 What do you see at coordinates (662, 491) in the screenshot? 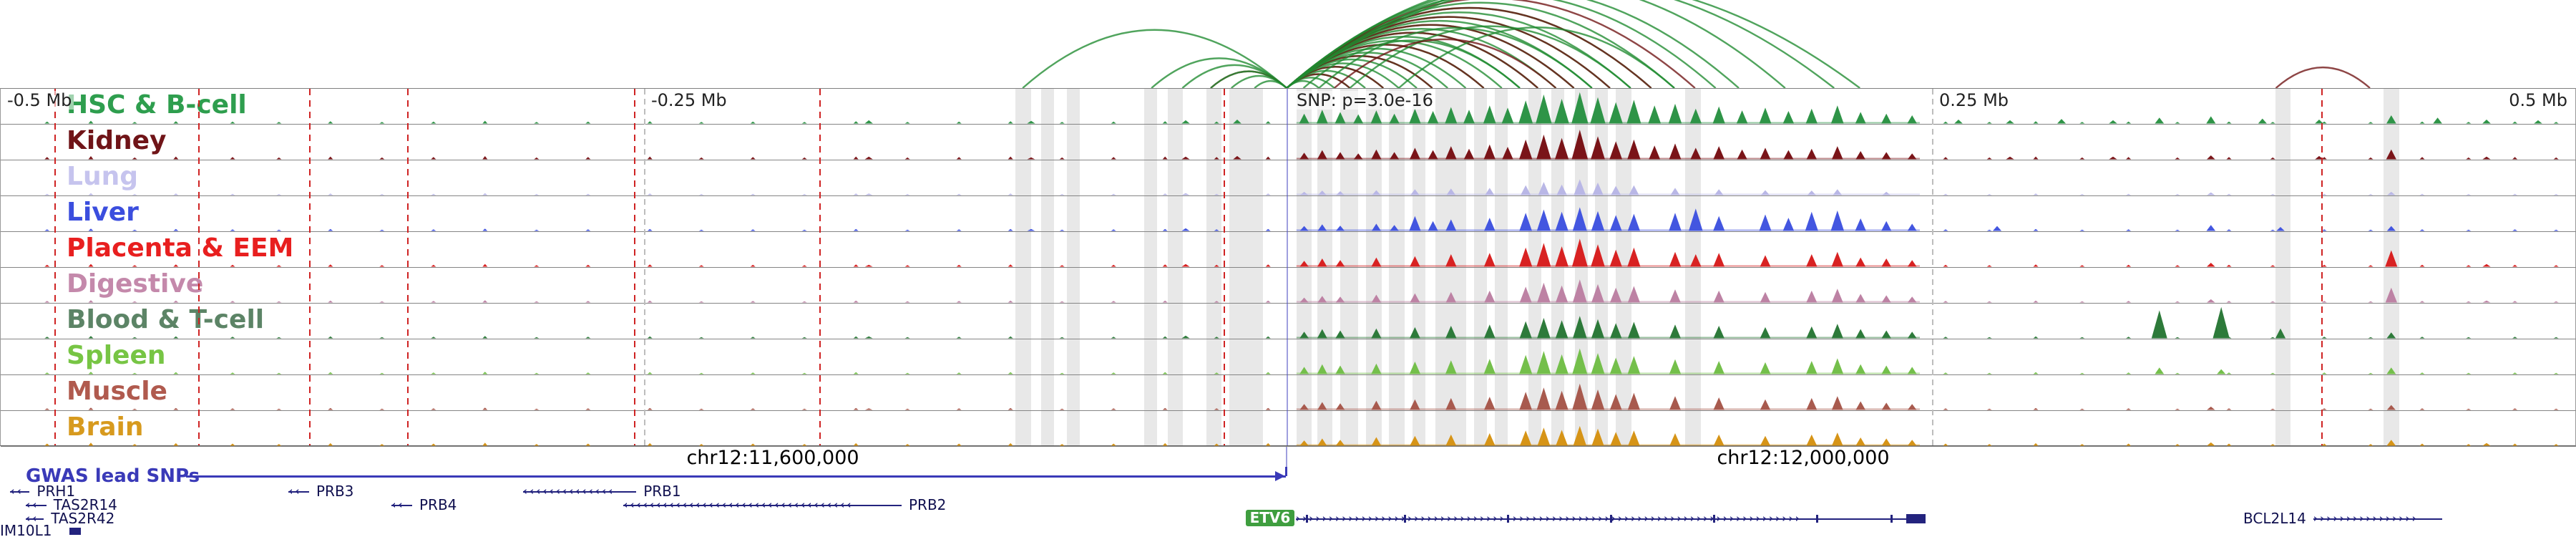
I see `gene-prb1-label: PRB1` at bounding box center [662, 491].